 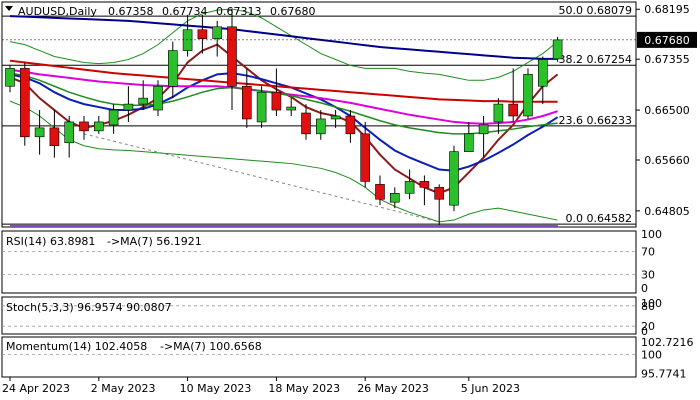 I want to click on momentum-tick-label: 100, so click(x=651, y=354).